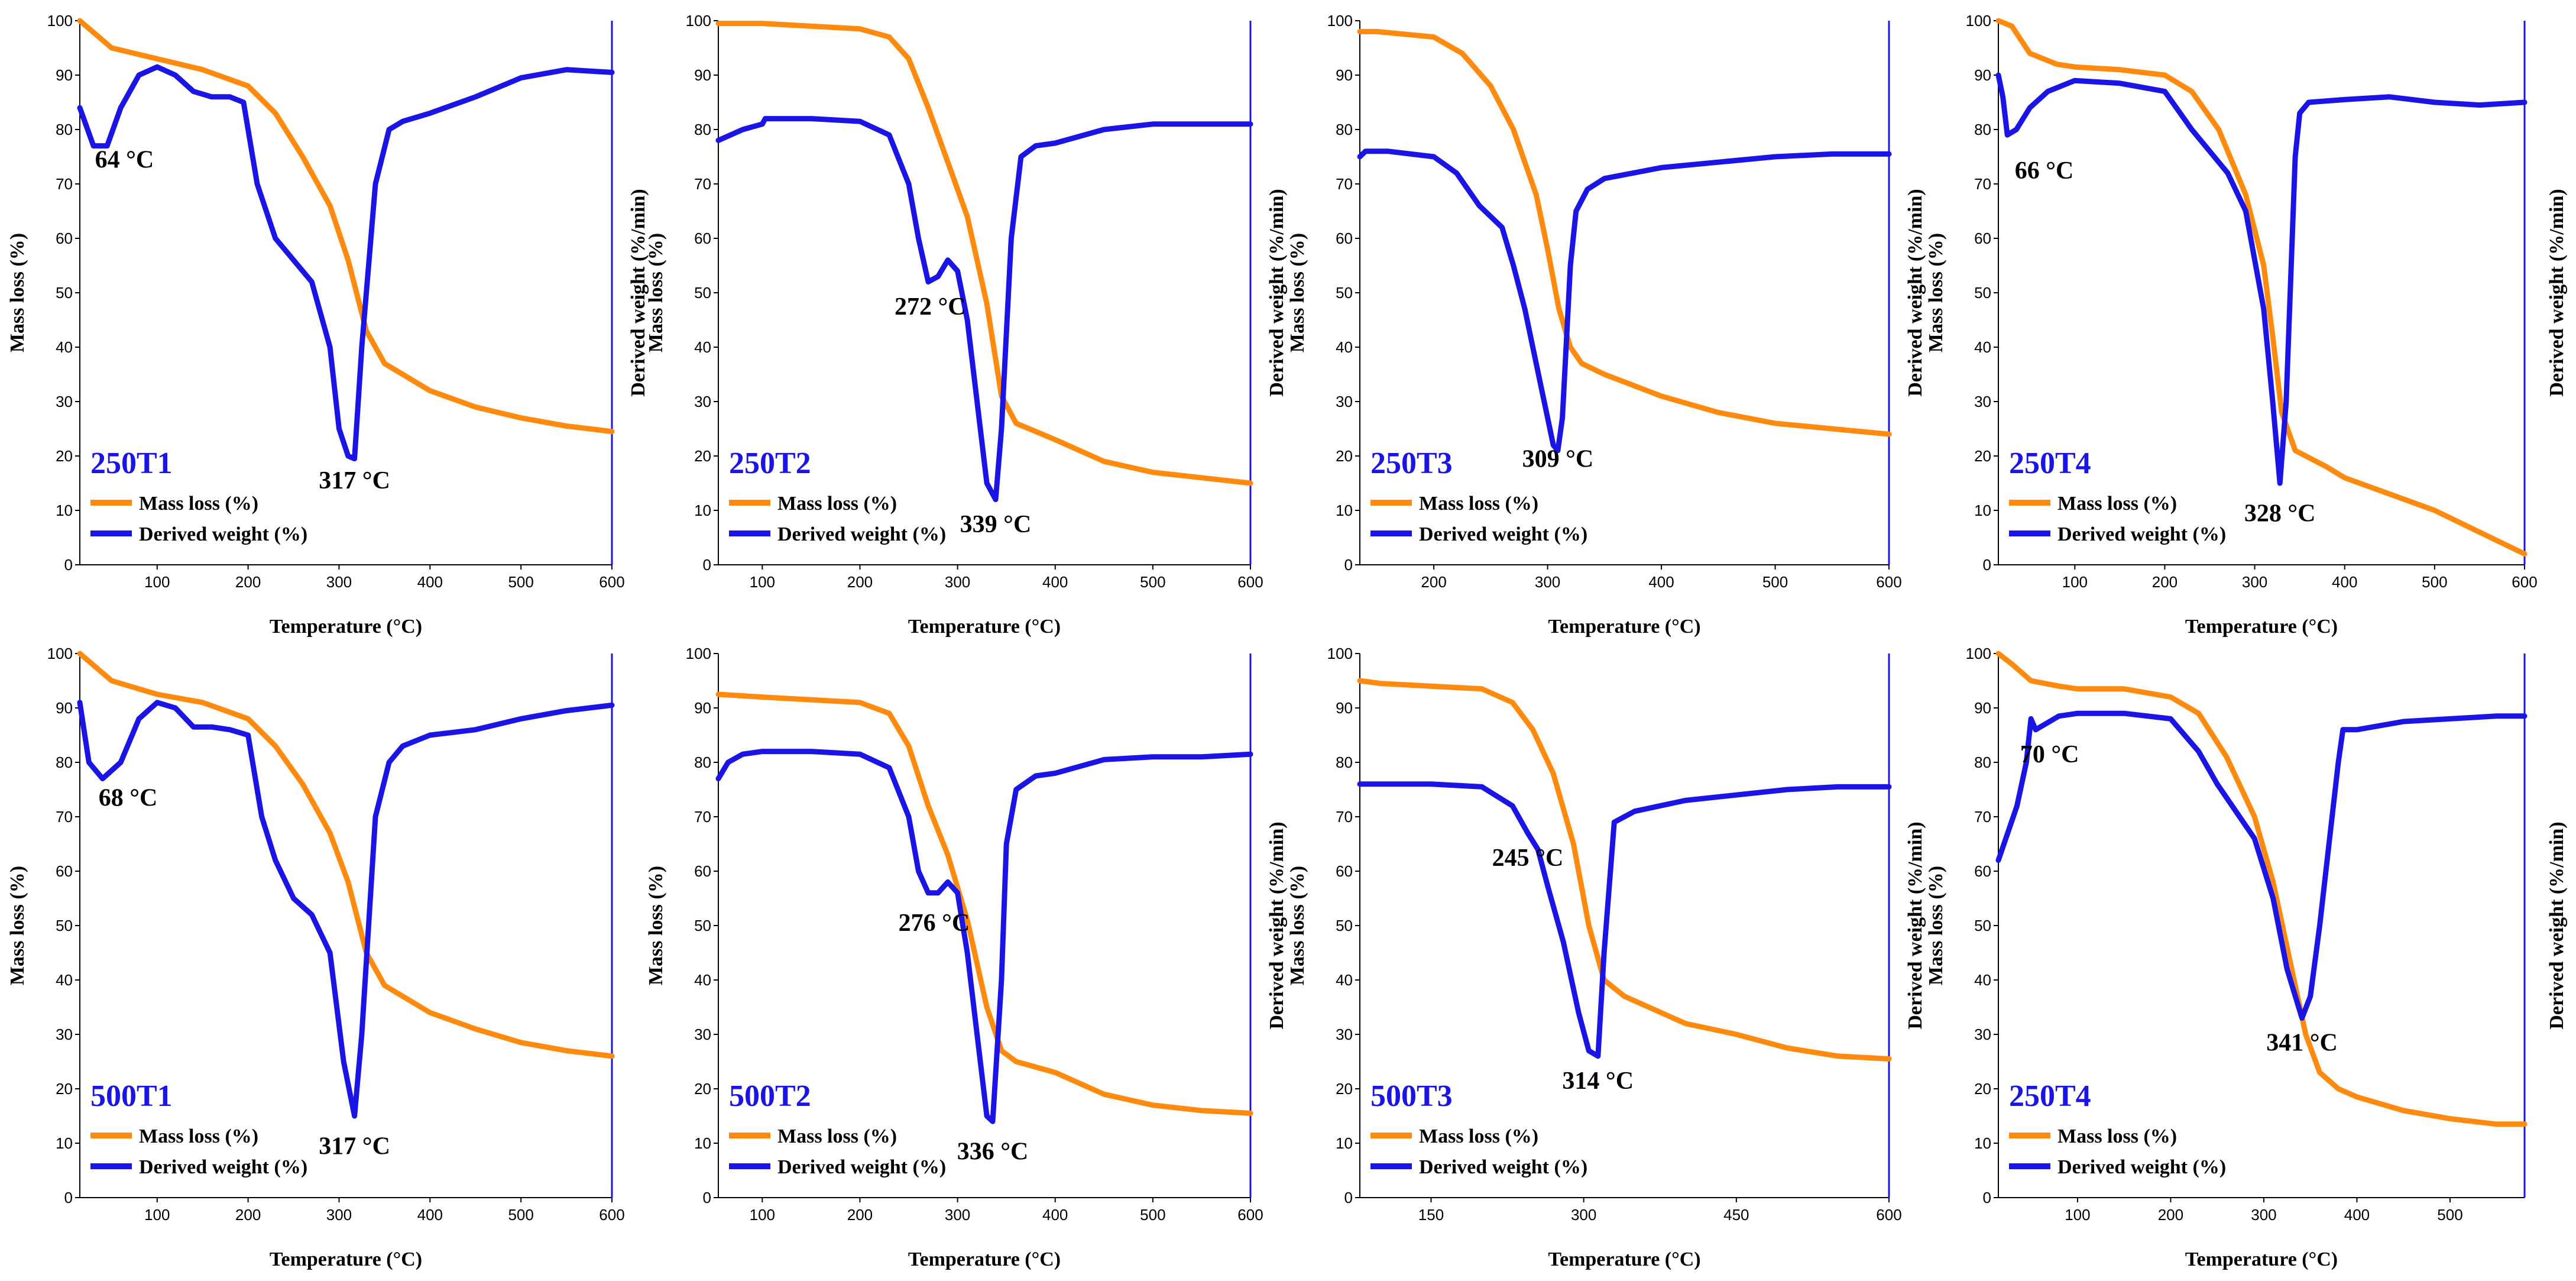  What do you see at coordinates (930, 307) in the screenshot?
I see `peak-annotation: 272 °C` at bounding box center [930, 307].